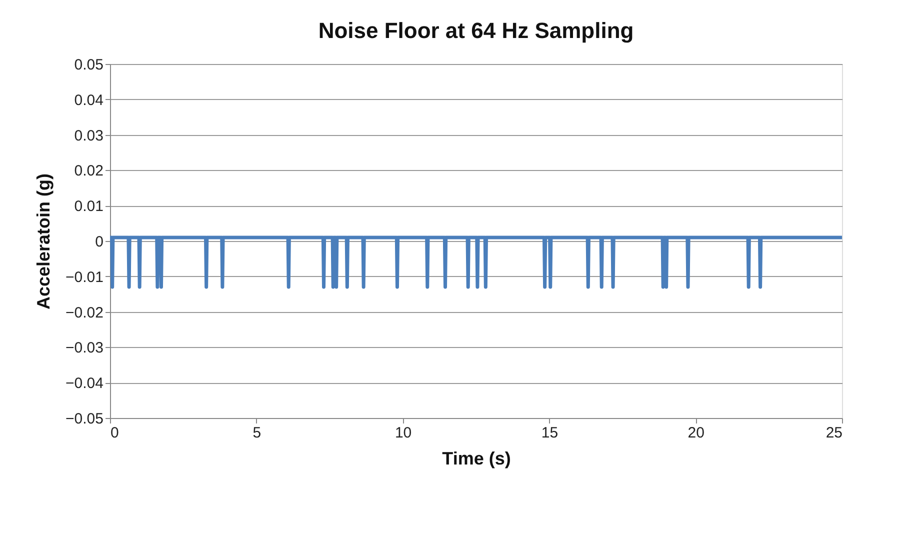  What do you see at coordinates (85, 348) in the screenshot?
I see `y-tick-label: −0.03` at bounding box center [85, 348].